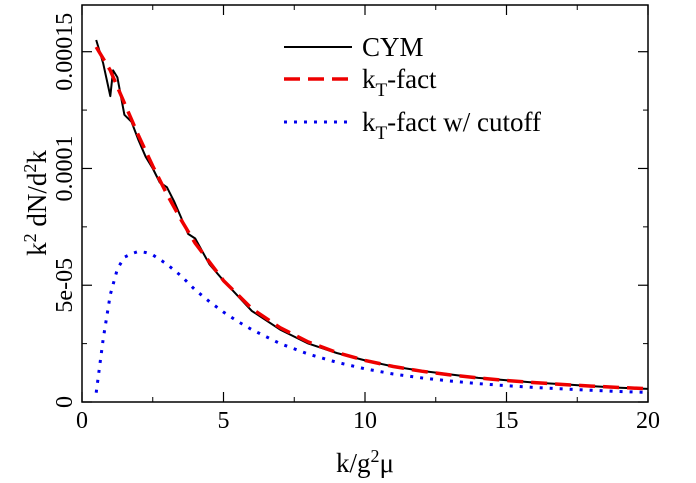 This screenshot has height=483, width=696. What do you see at coordinates (412, 79) in the screenshot?
I see `legend-label-tail: -fact` at bounding box center [412, 79].